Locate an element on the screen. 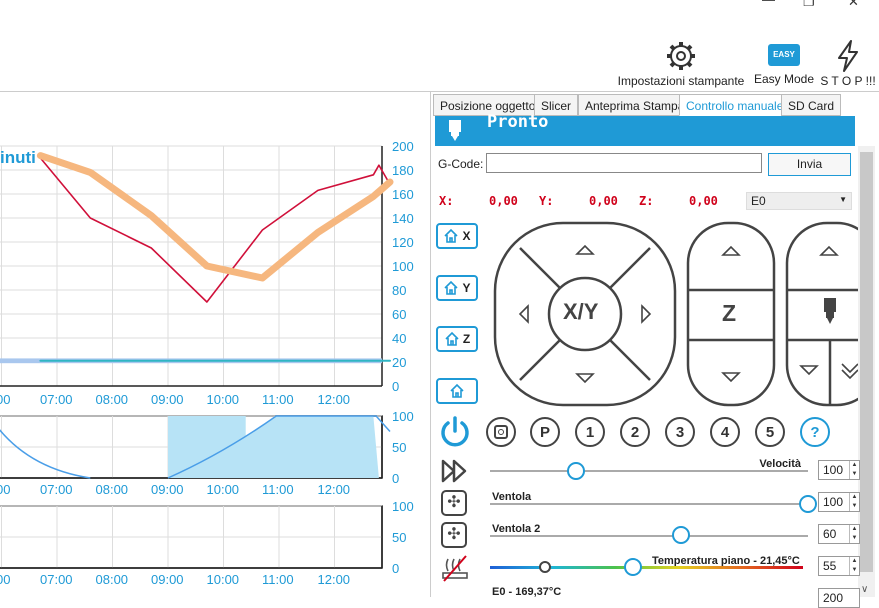 This screenshot has width=879, height=608. status-text: Pronto is located at coordinates (518, 122).